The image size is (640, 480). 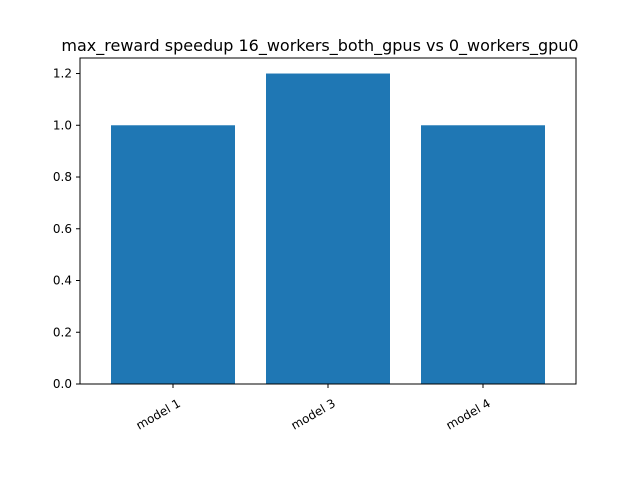 What do you see at coordinates (62, 125) in the screenshot?
I see `y-tick-label: 1.0` at bounding box center [62, 125].